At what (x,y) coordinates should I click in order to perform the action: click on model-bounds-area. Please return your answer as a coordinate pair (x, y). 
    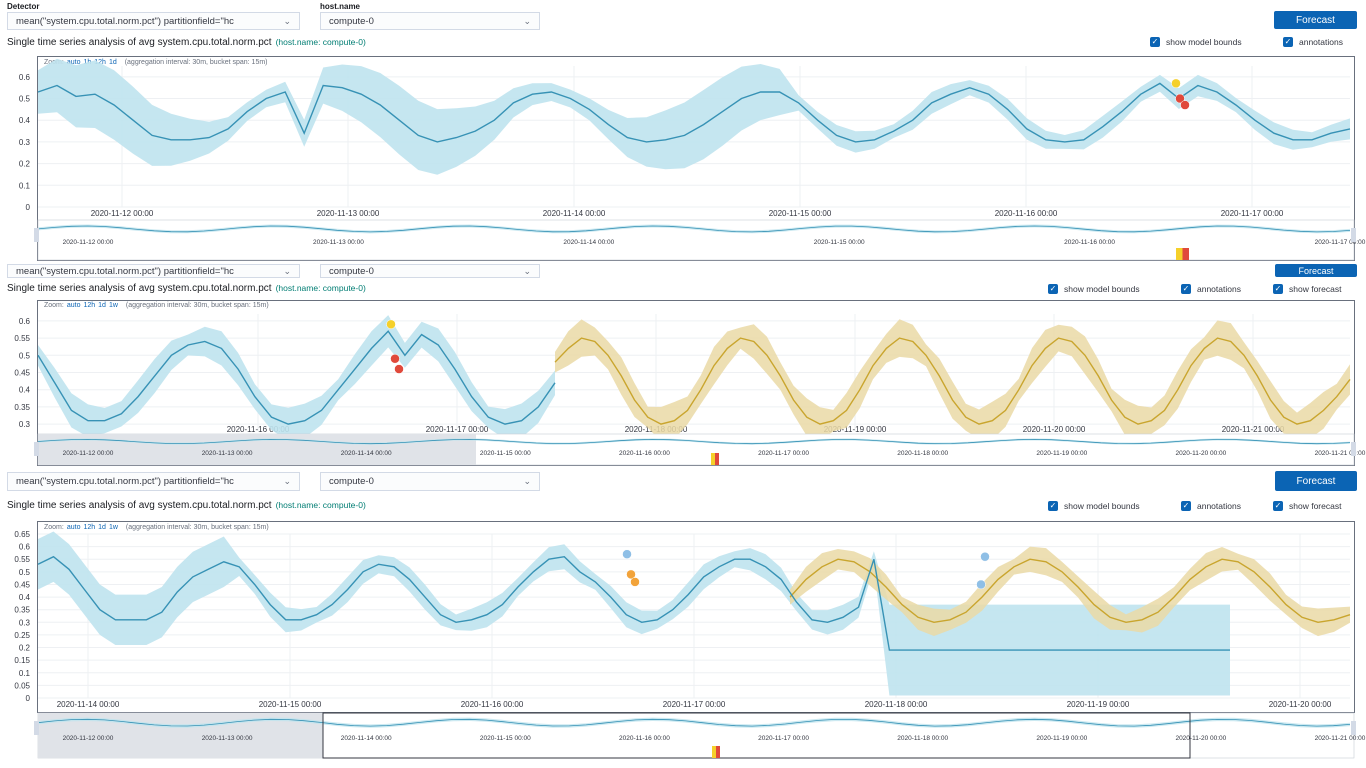
    Looking at the image, I should click on (296, 378).